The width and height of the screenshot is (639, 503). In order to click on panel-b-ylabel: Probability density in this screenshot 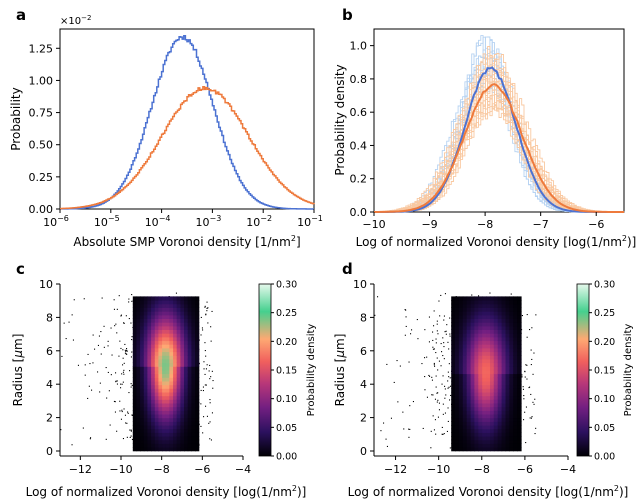, I will do `click(340, 119)`.